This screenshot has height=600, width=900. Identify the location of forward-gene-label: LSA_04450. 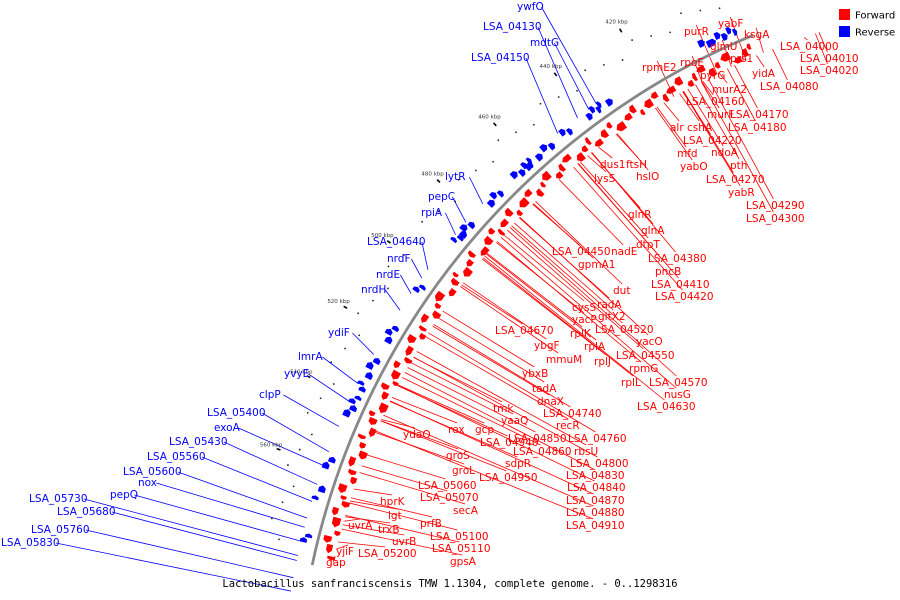
(581, 252).